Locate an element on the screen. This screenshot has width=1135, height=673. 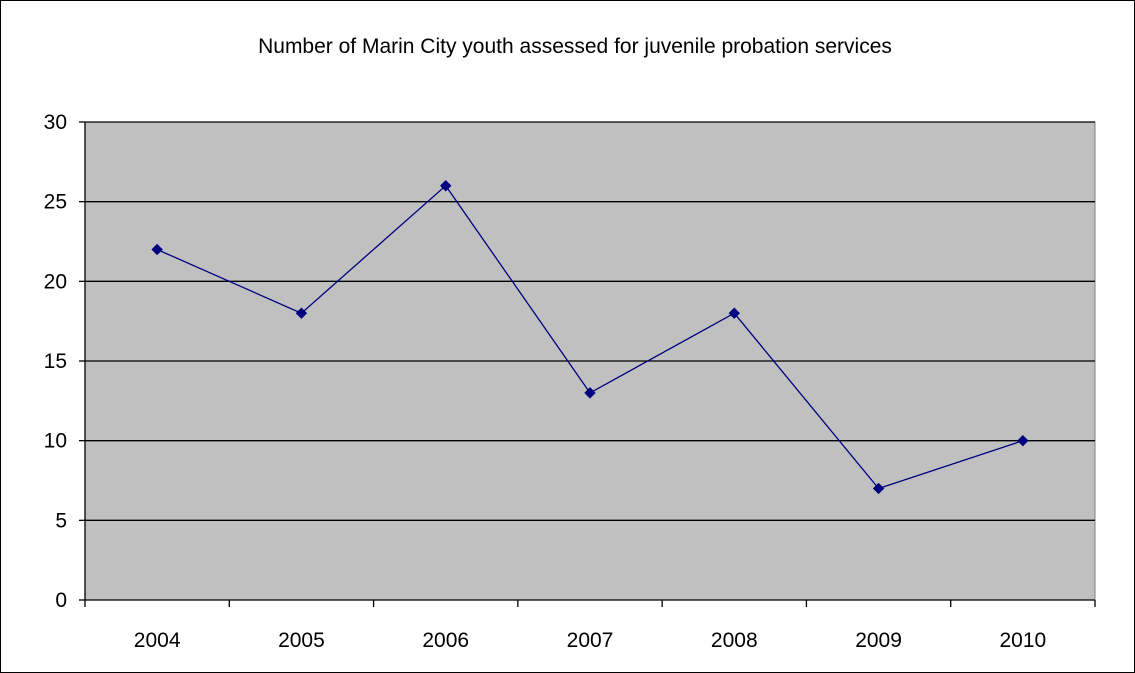
x-axis-tick-labels: 2004 2005 2006 2007 2008 2009 2010 is located at coordinates (590, 640).